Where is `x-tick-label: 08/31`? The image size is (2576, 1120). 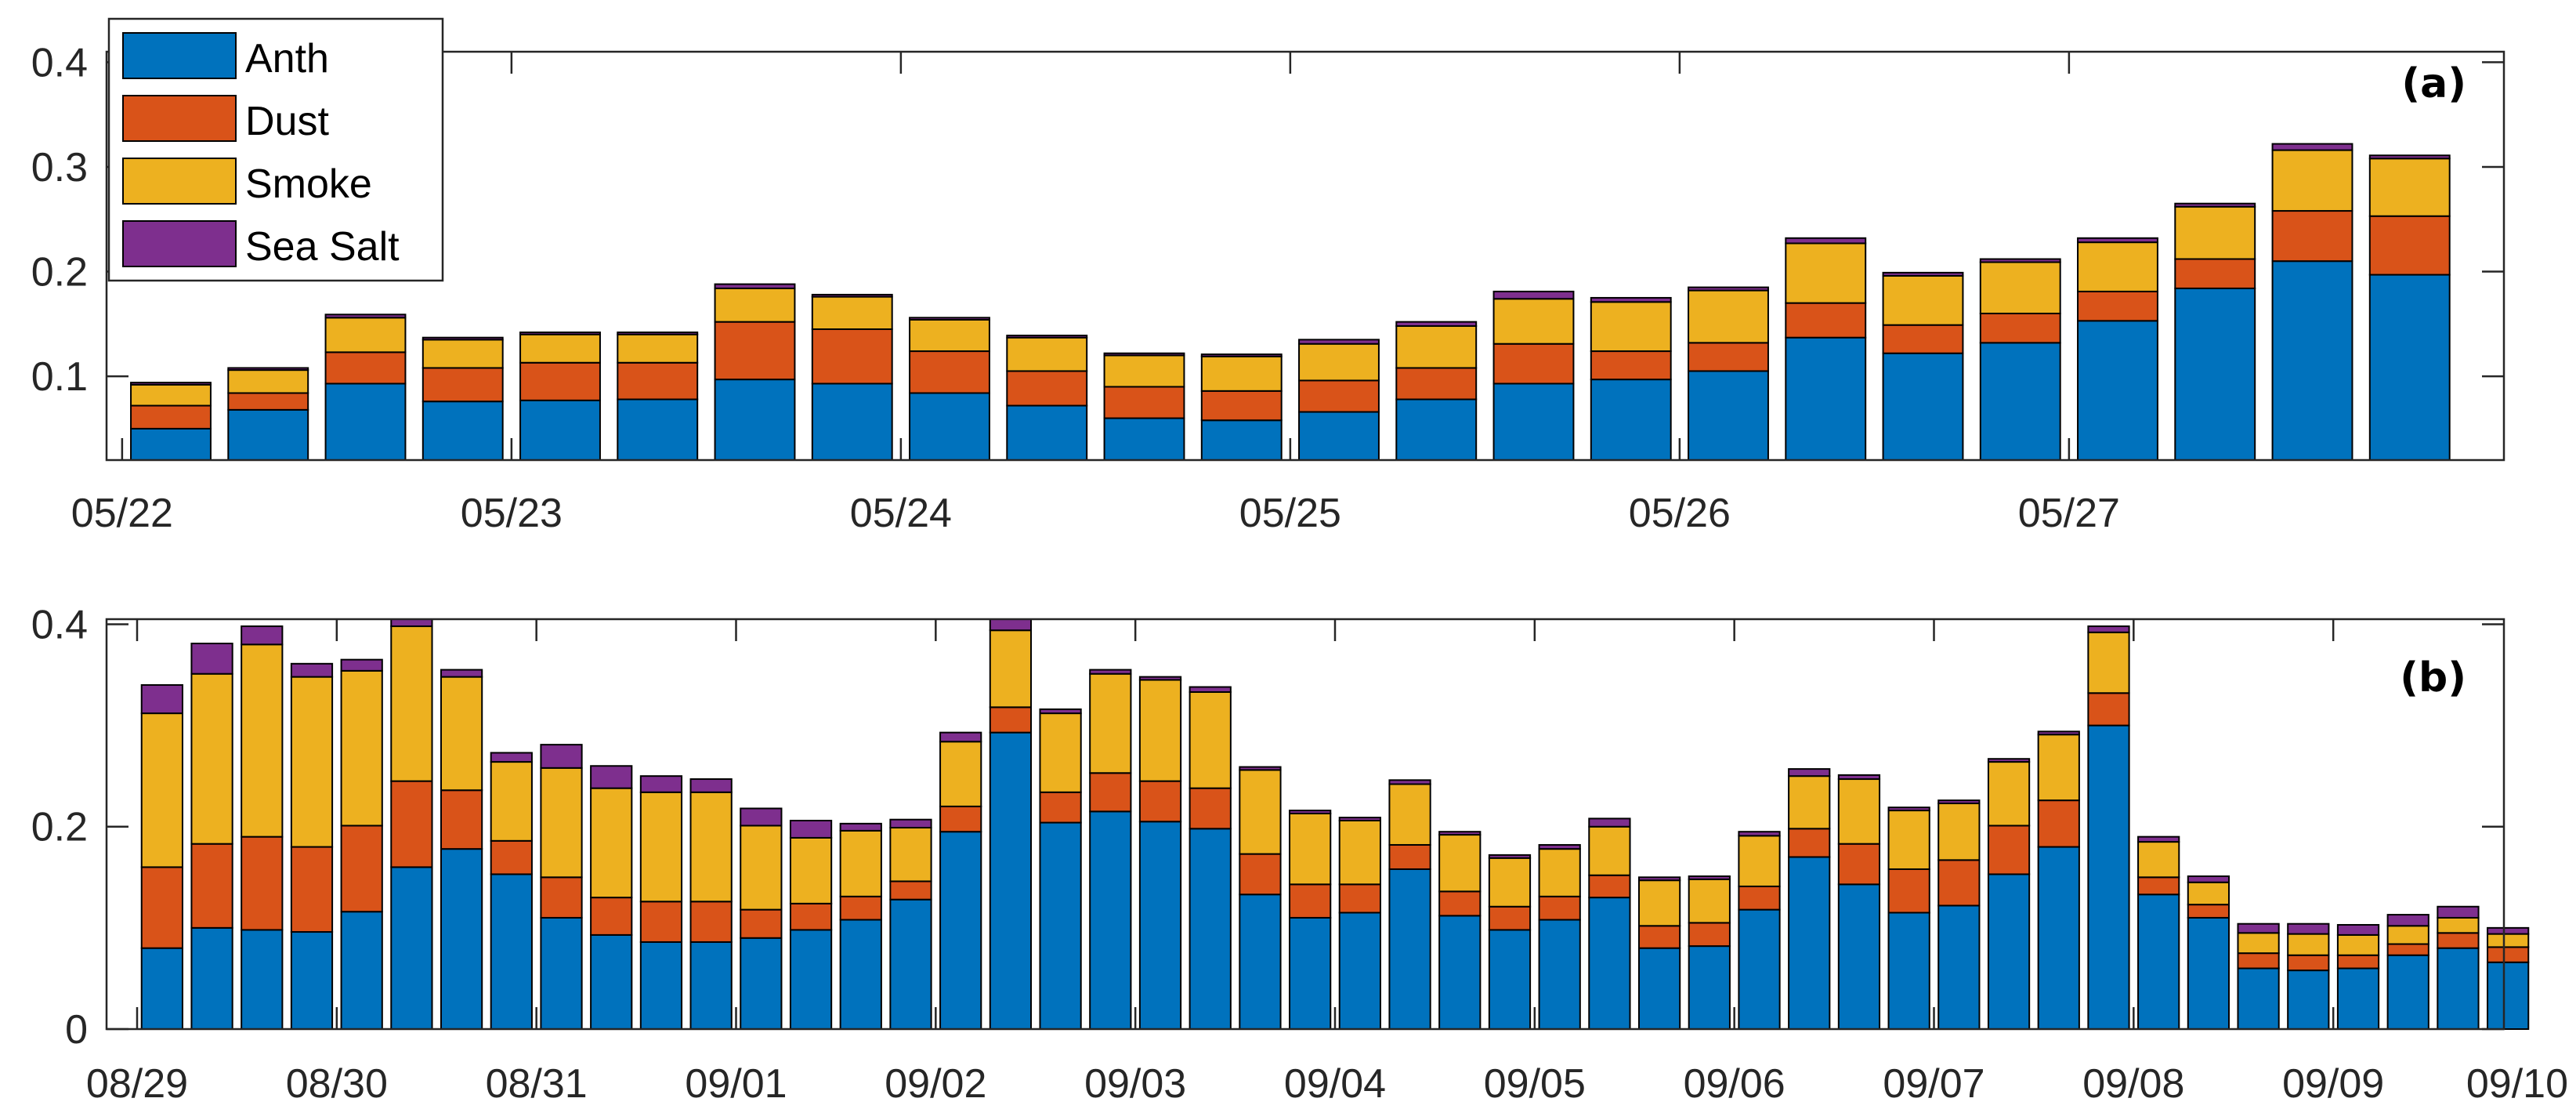
x-tick-label: 08/31 is located at coordinates (537, 1084).